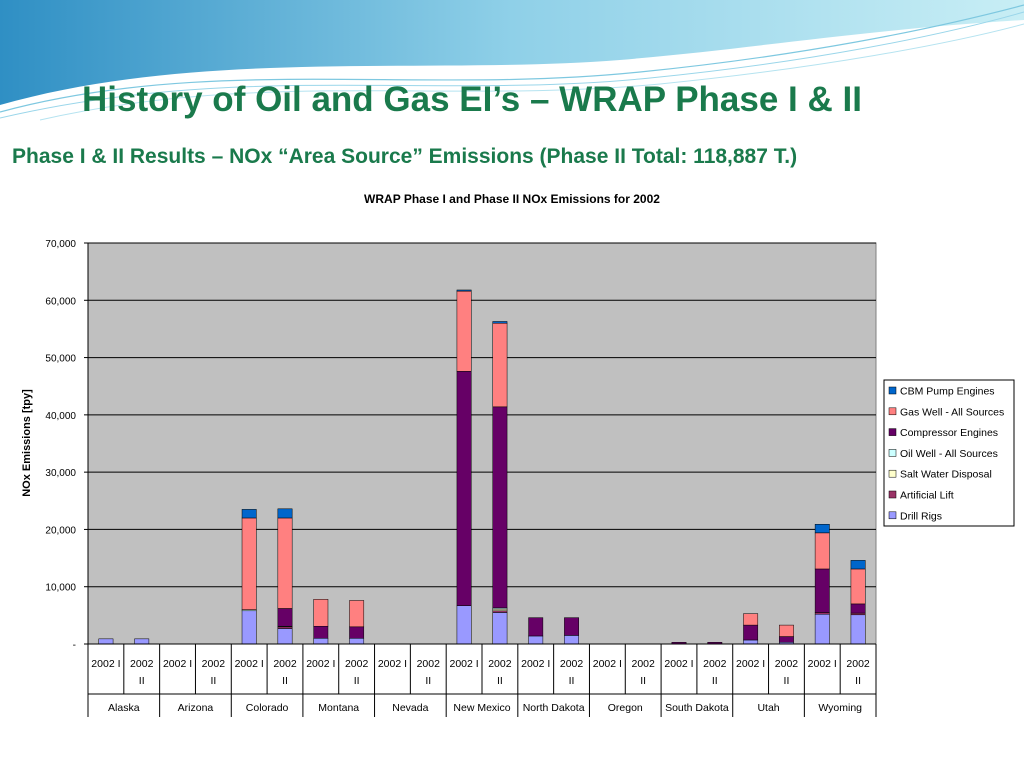 This screenshot has height=768, width=1024. Describe the element at coordinates (822, 590) in the screenshot. I see `bar-segment-wyoming-1-compressor-engines` at that location.